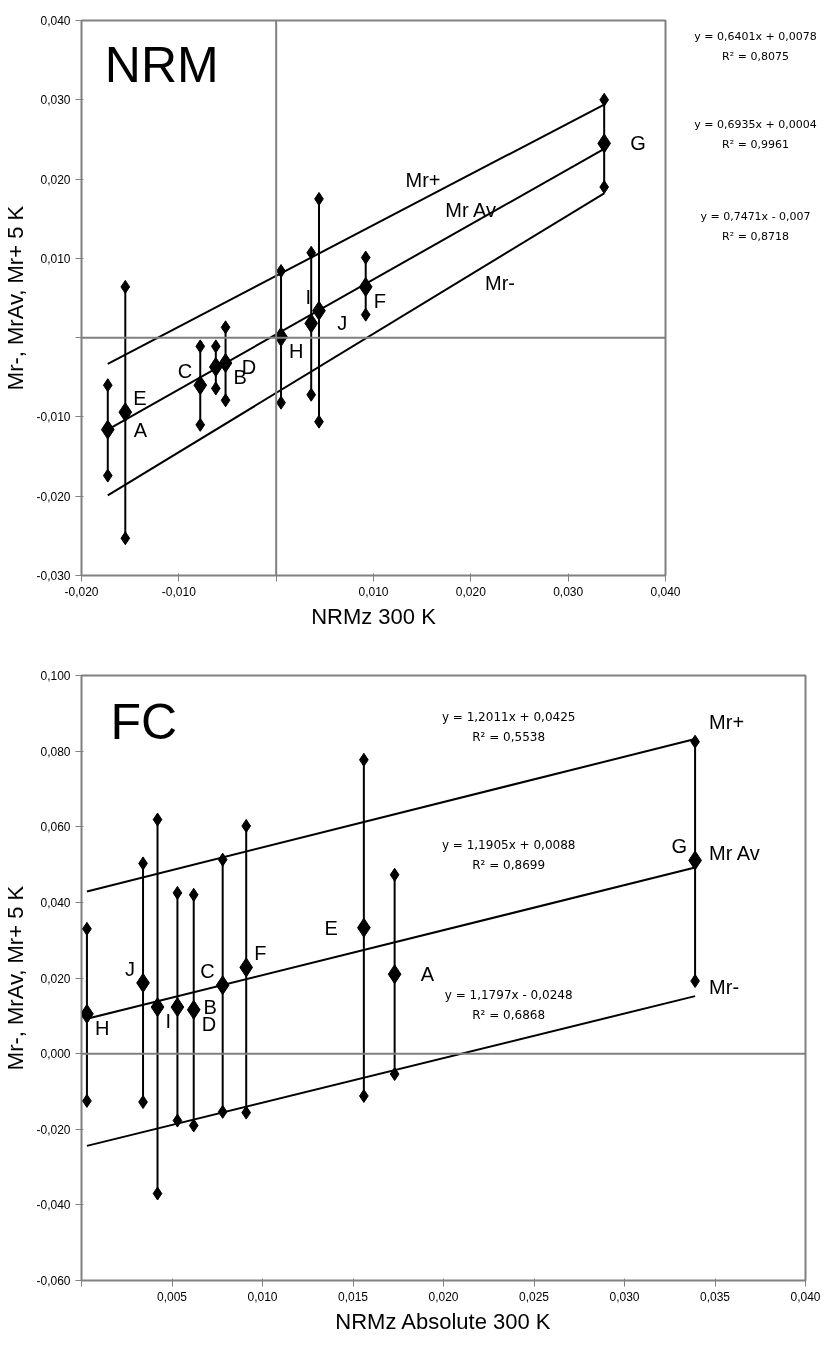 Image resolution: width=825 pixels, height=1363 pixels. Describe the element at coordinates (534, 1296) in the screenshot. I see `x-tick-label: 0,025` at that location.